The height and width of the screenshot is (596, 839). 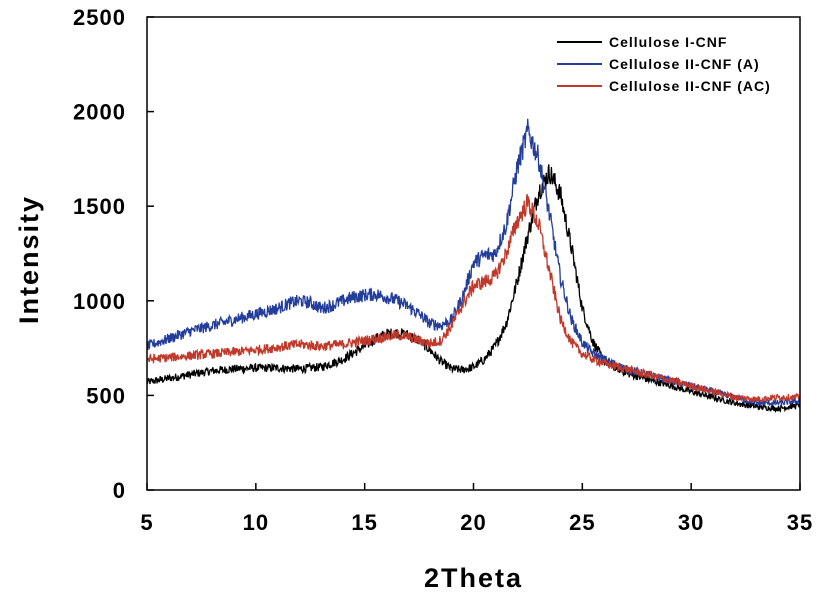 I want to click on legend-label: Cellulose II-CNF (AC), so click(x=690, y=86).